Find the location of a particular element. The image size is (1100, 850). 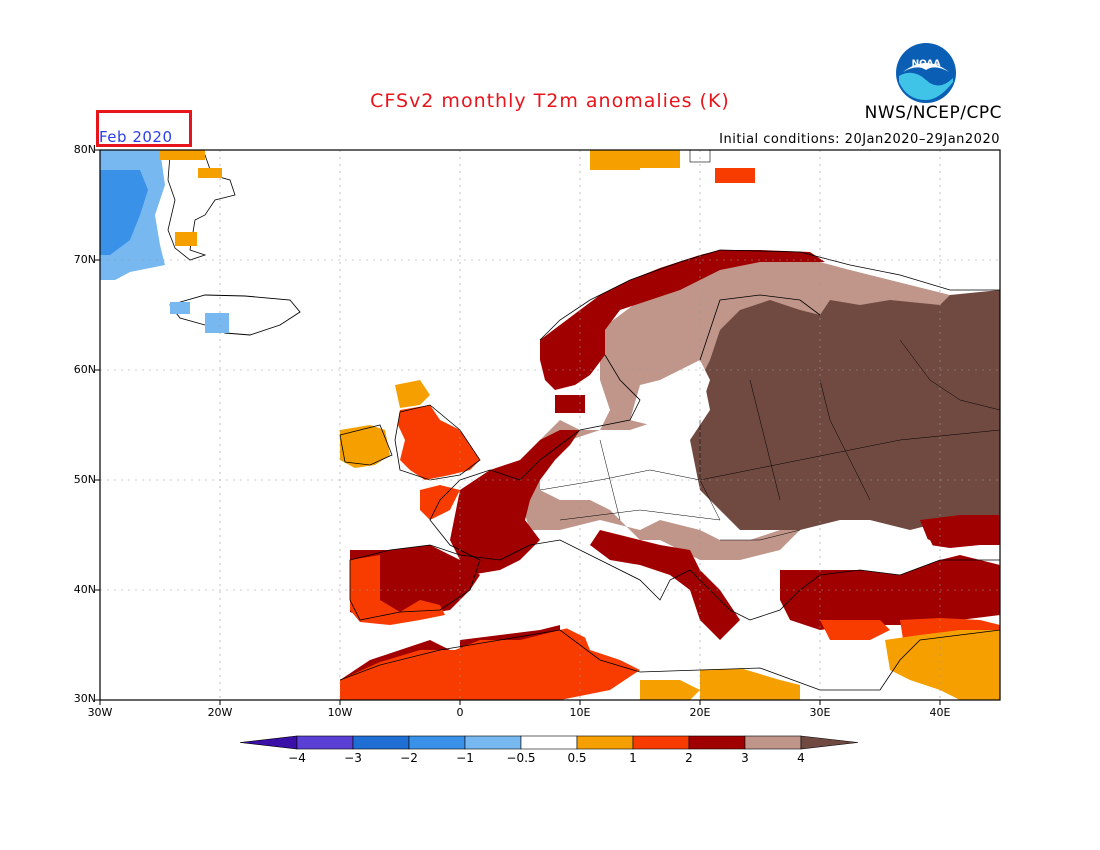

colorbar-label: 1 is located at coordinates (633, 758).